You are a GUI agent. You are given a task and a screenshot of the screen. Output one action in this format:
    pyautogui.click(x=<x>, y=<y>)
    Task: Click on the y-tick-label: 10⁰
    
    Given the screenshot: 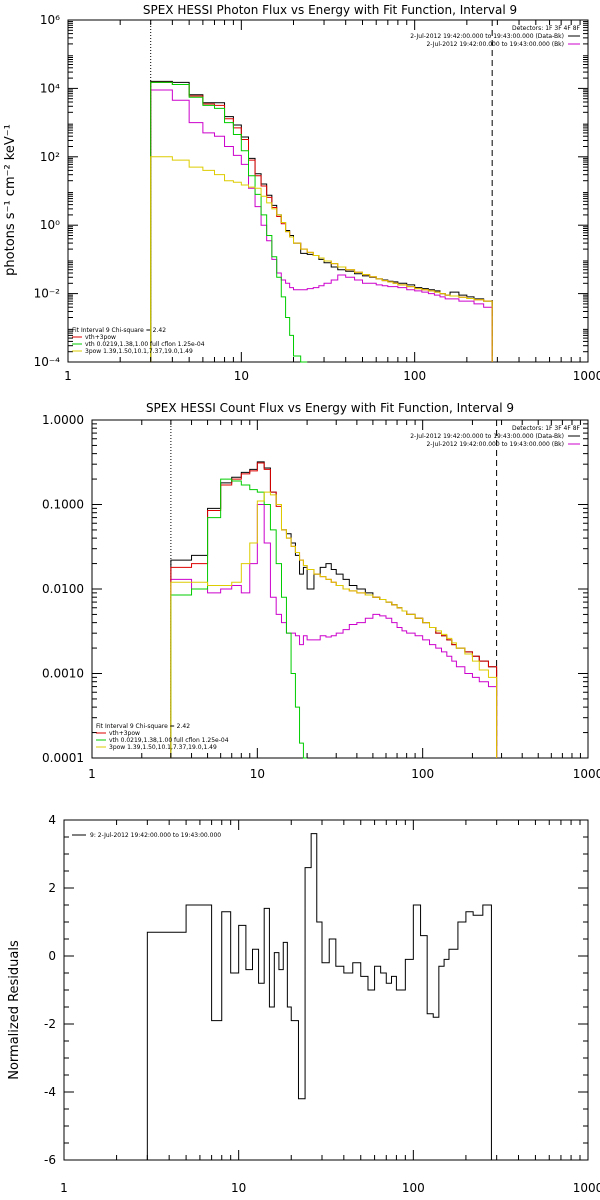 What is the action you would take?
    pyautogui.click(x=50, y=225)
    